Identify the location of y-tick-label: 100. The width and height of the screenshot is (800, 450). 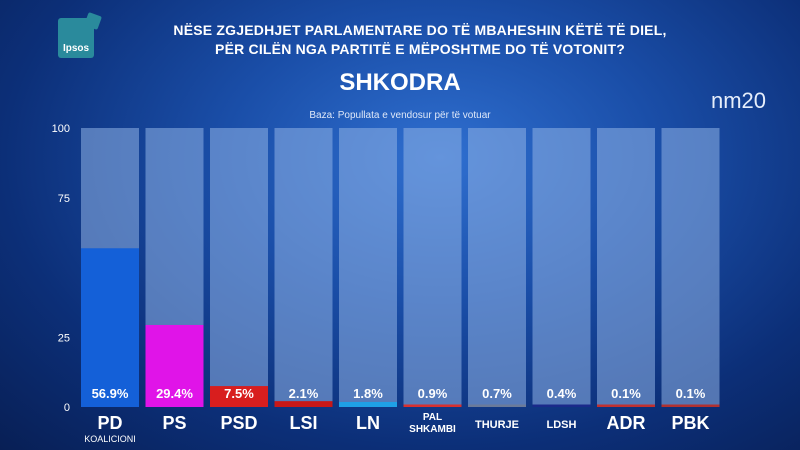
(61, 129).